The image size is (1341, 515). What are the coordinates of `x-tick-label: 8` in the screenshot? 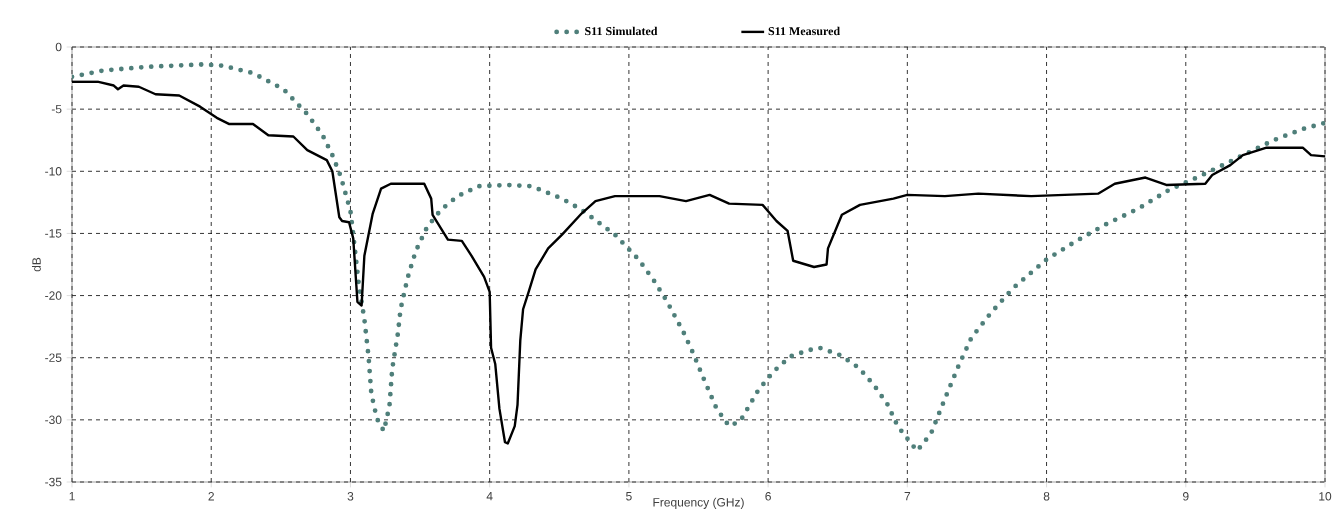 It's located at (1046, 496).